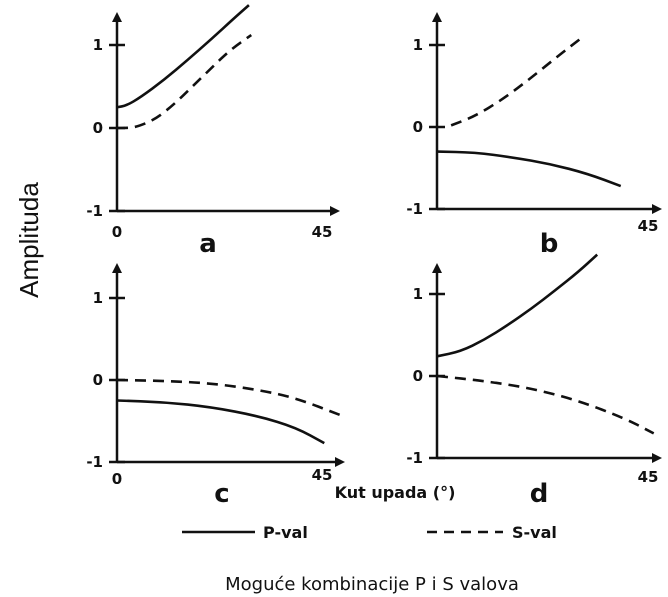 Image resolution: width=668 pixels, height=597 pixels. What do you see at coordinates (29, 240) in the screenshot?
I see `y-axis-label: Amplituda` at bounding box center [29, 240].